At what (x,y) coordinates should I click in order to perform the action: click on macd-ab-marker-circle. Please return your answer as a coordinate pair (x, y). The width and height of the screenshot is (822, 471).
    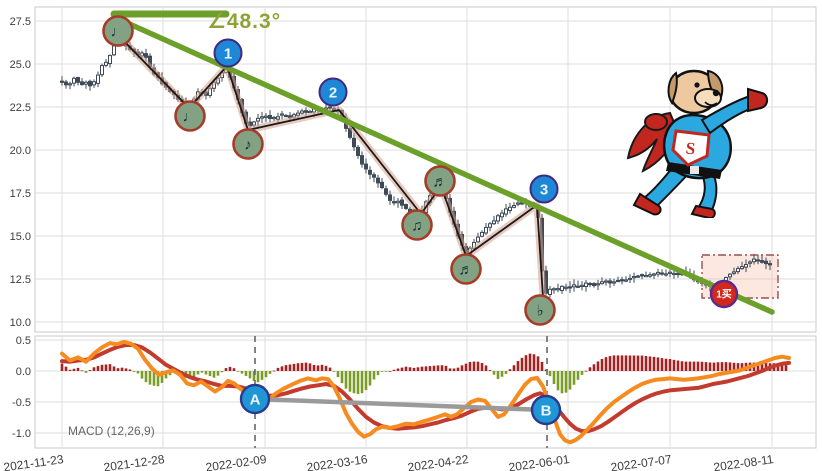
    Looking at the image, I should click on (255, 399).